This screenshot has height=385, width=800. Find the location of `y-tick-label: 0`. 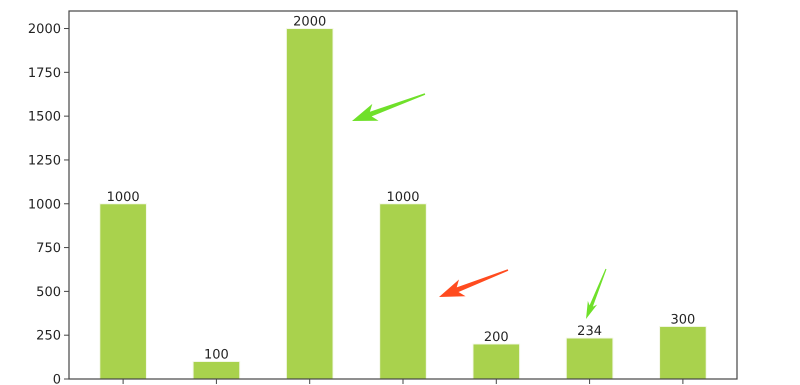

y-tick-label: 0 is located at coordinates (56, 378).